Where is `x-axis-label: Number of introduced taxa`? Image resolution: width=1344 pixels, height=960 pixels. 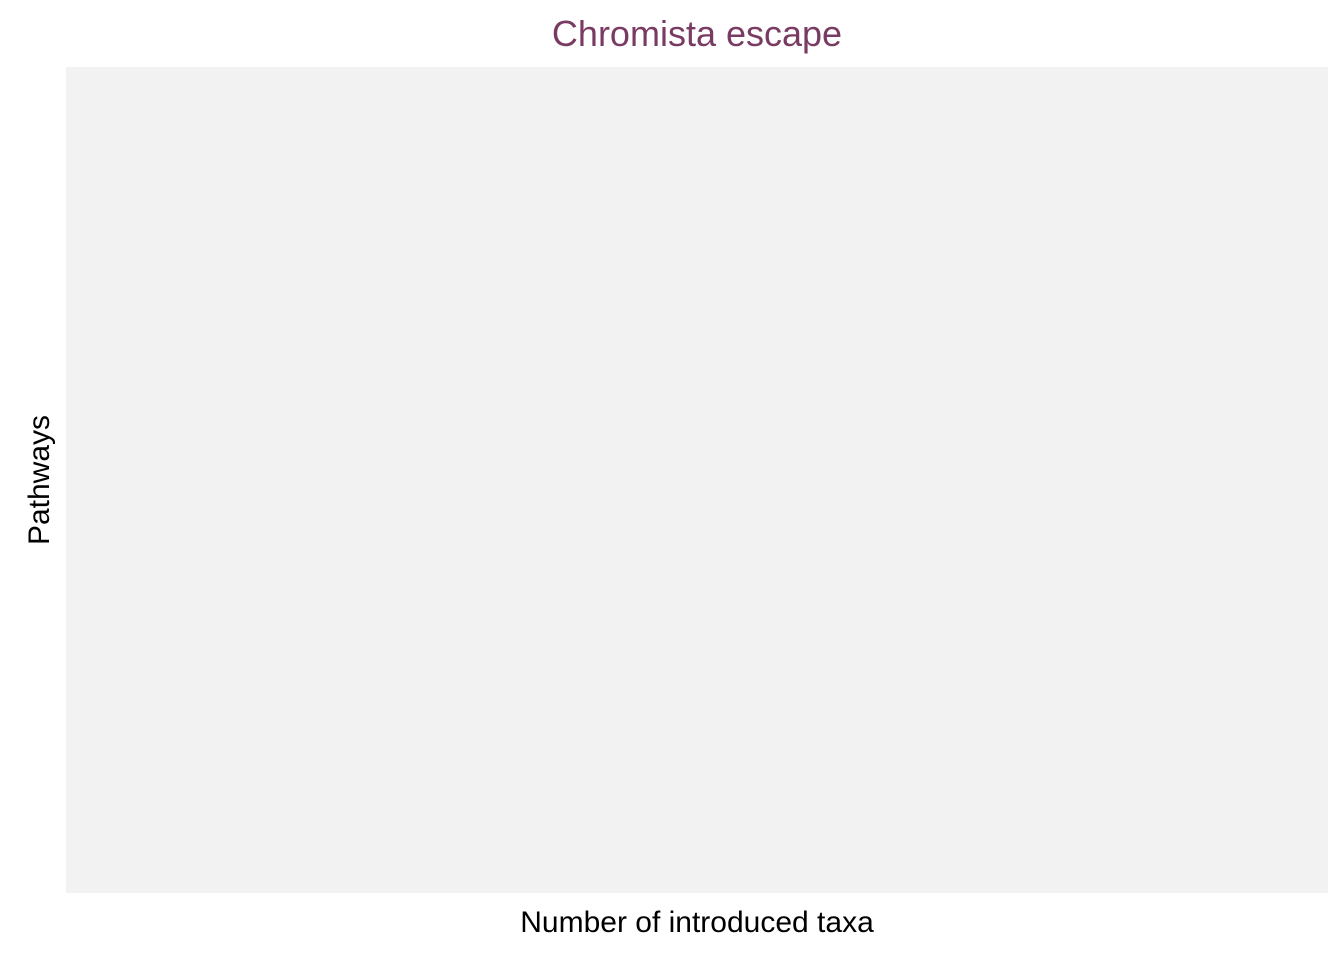 x-axis-label: Number of introduced taxa is located at coordinates (697, 922).